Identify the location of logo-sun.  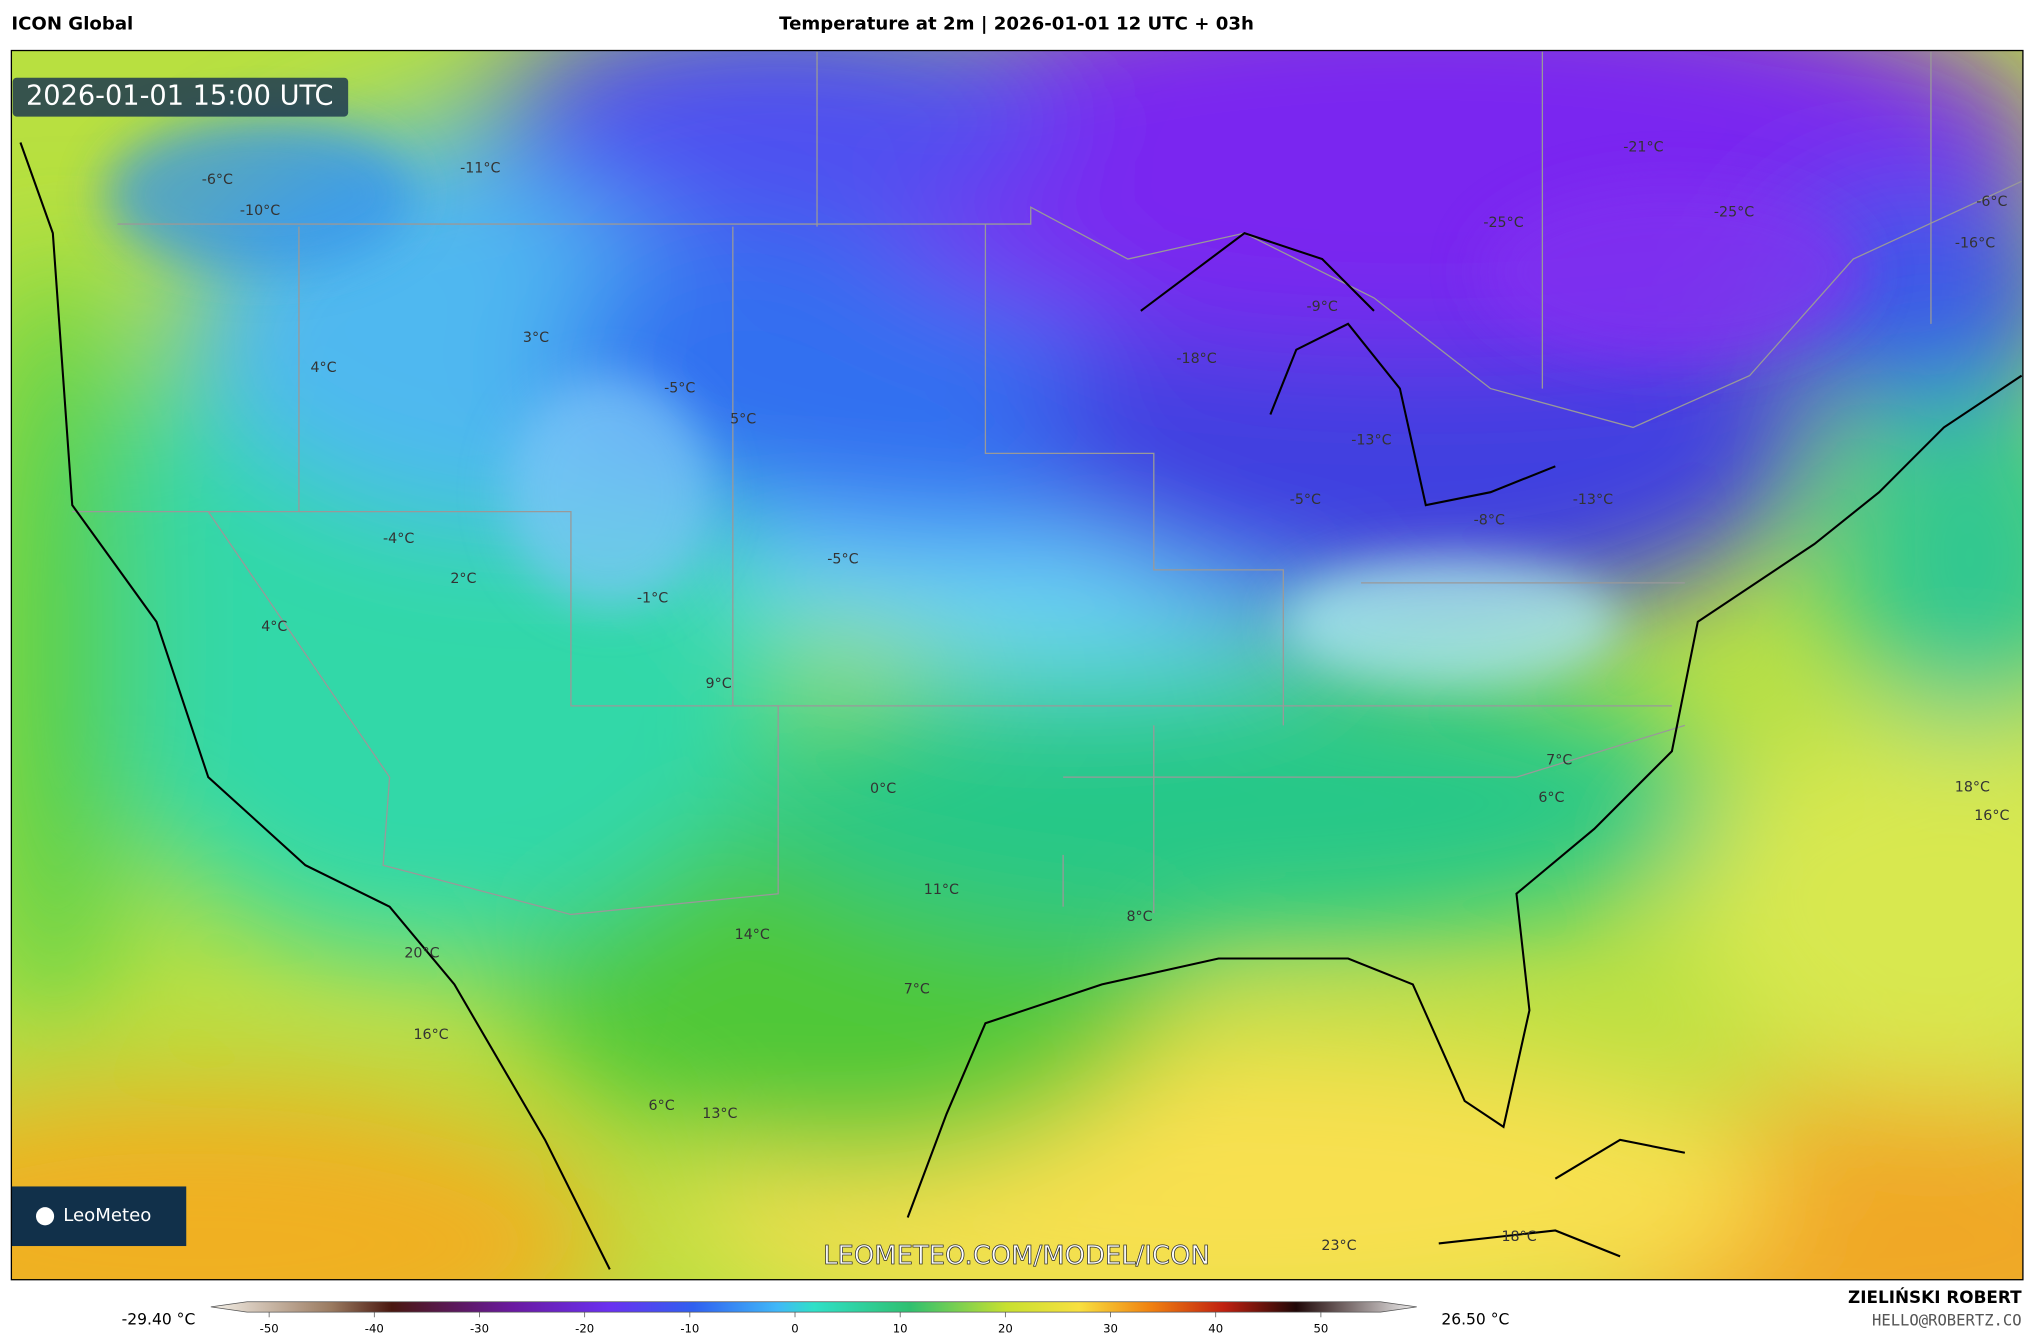
(45, 1216).